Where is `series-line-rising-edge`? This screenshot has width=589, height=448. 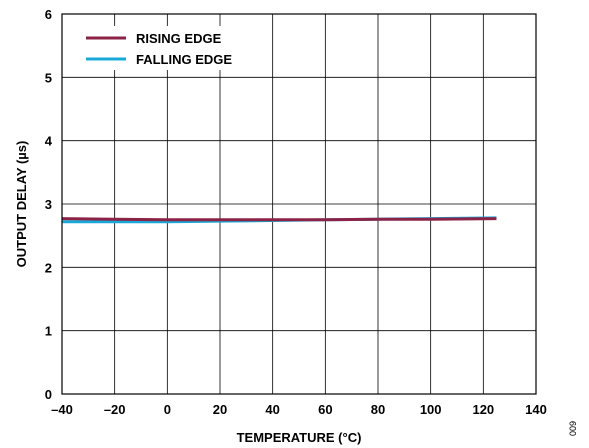 series-line-rising-edge is located at coordinates (279, 219).